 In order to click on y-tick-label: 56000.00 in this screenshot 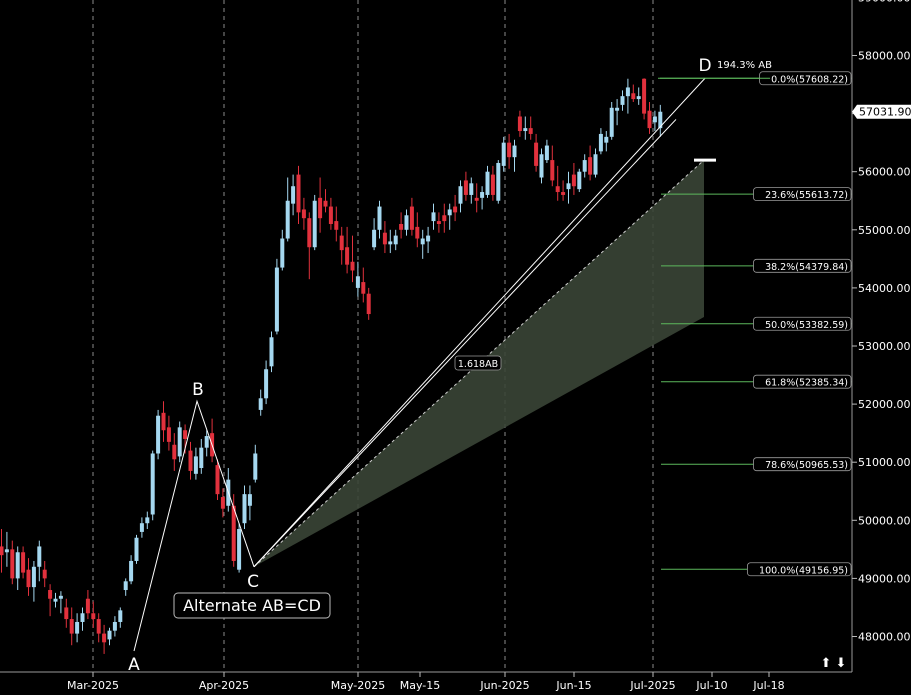, I will do `click(884, 172)`.